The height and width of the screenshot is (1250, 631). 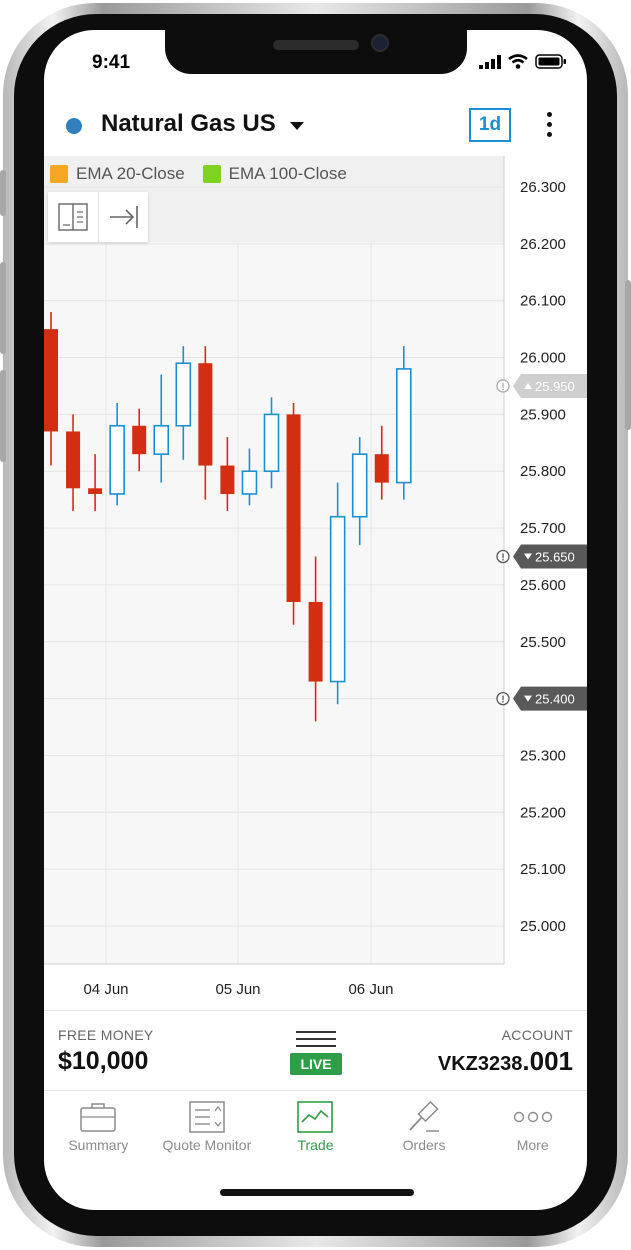 I want to click on price-marker-label: 25.650, so click(x=555, y=557).